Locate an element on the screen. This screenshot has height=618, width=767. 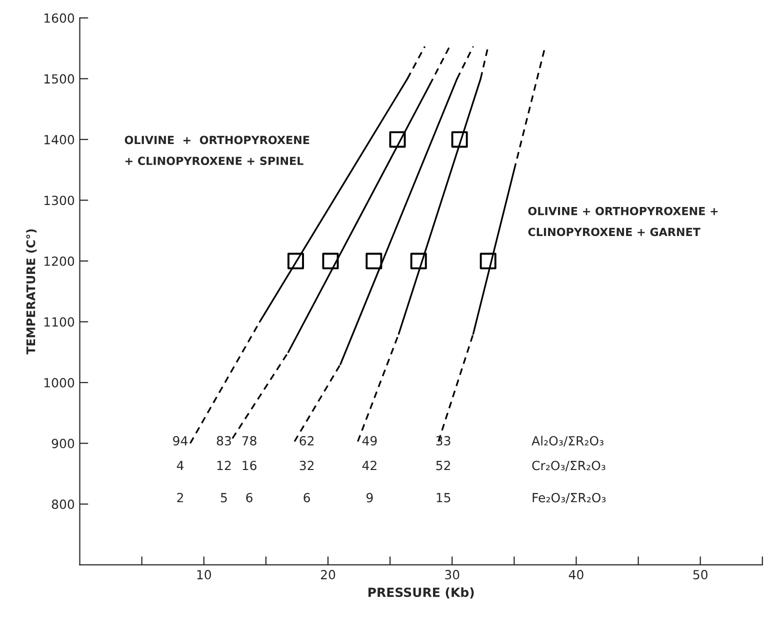
annotation: 49 is located at coordinates (369, 441).